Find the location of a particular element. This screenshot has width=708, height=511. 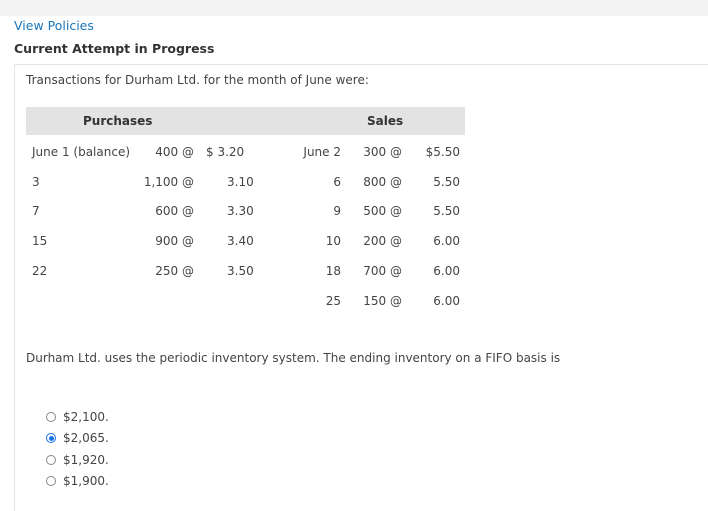

sale-qty: 300 @ is located at coordinates (382, 152).